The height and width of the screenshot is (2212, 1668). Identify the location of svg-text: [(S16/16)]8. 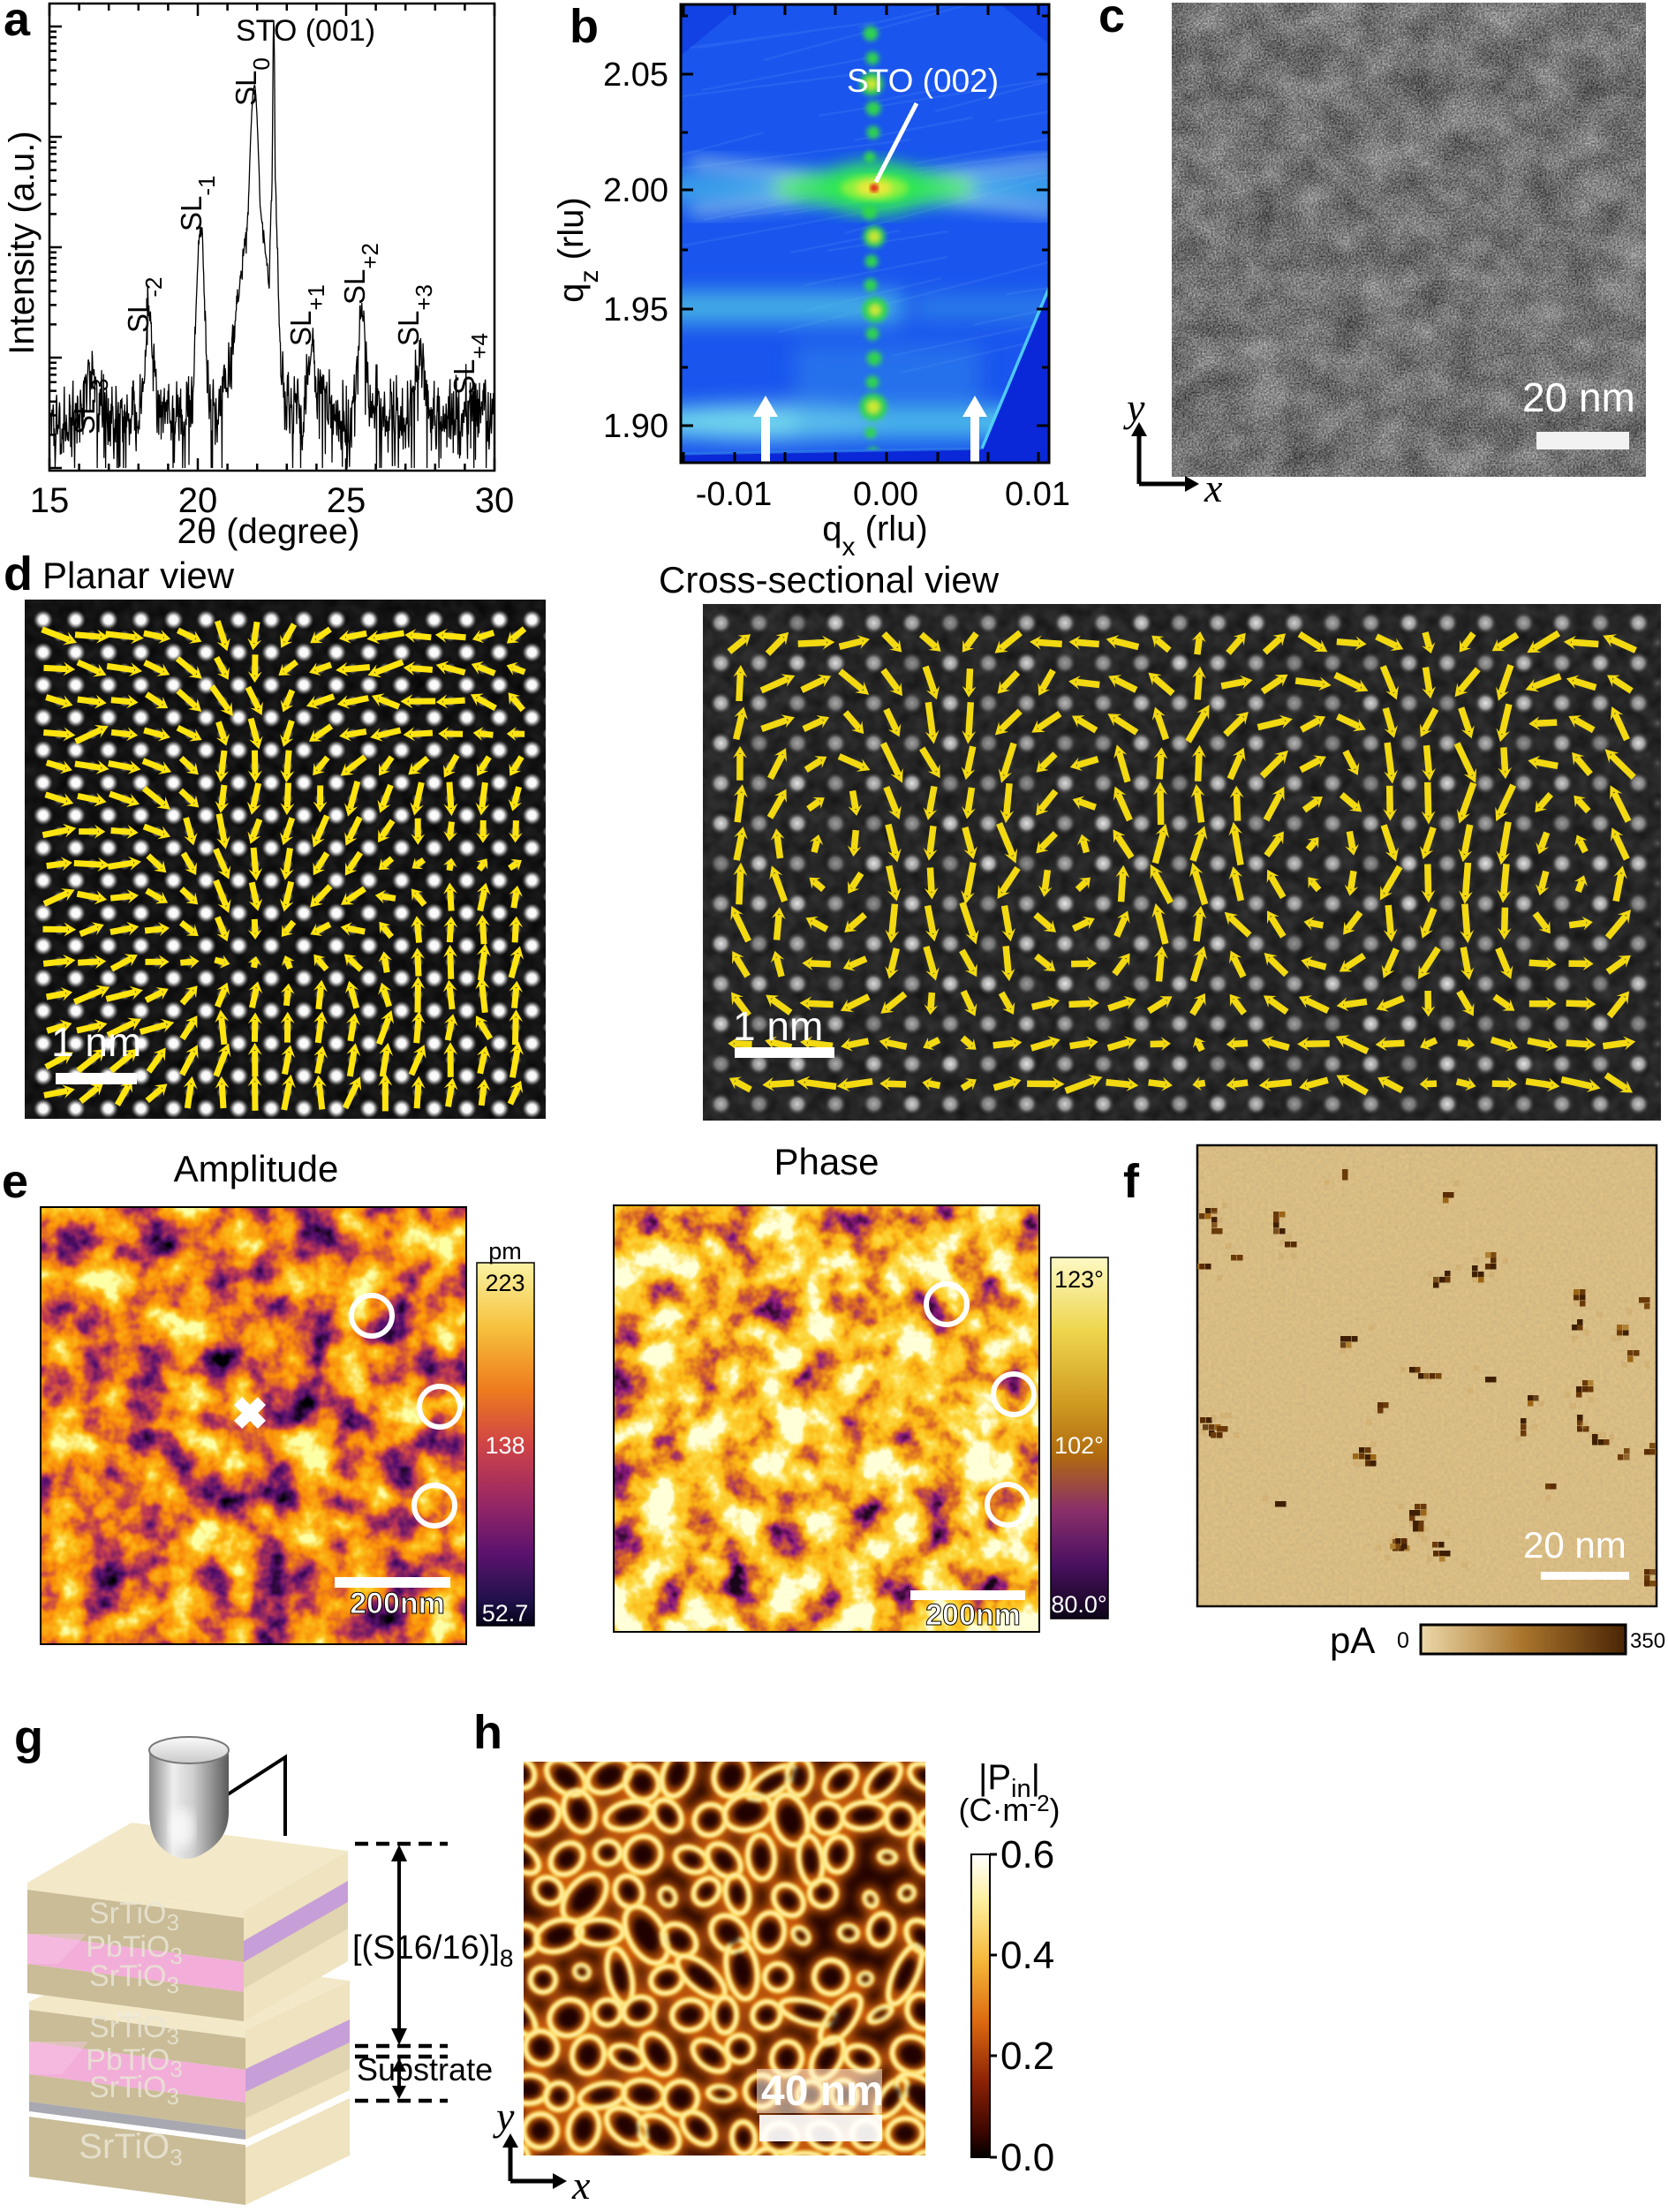
(432, 1950).